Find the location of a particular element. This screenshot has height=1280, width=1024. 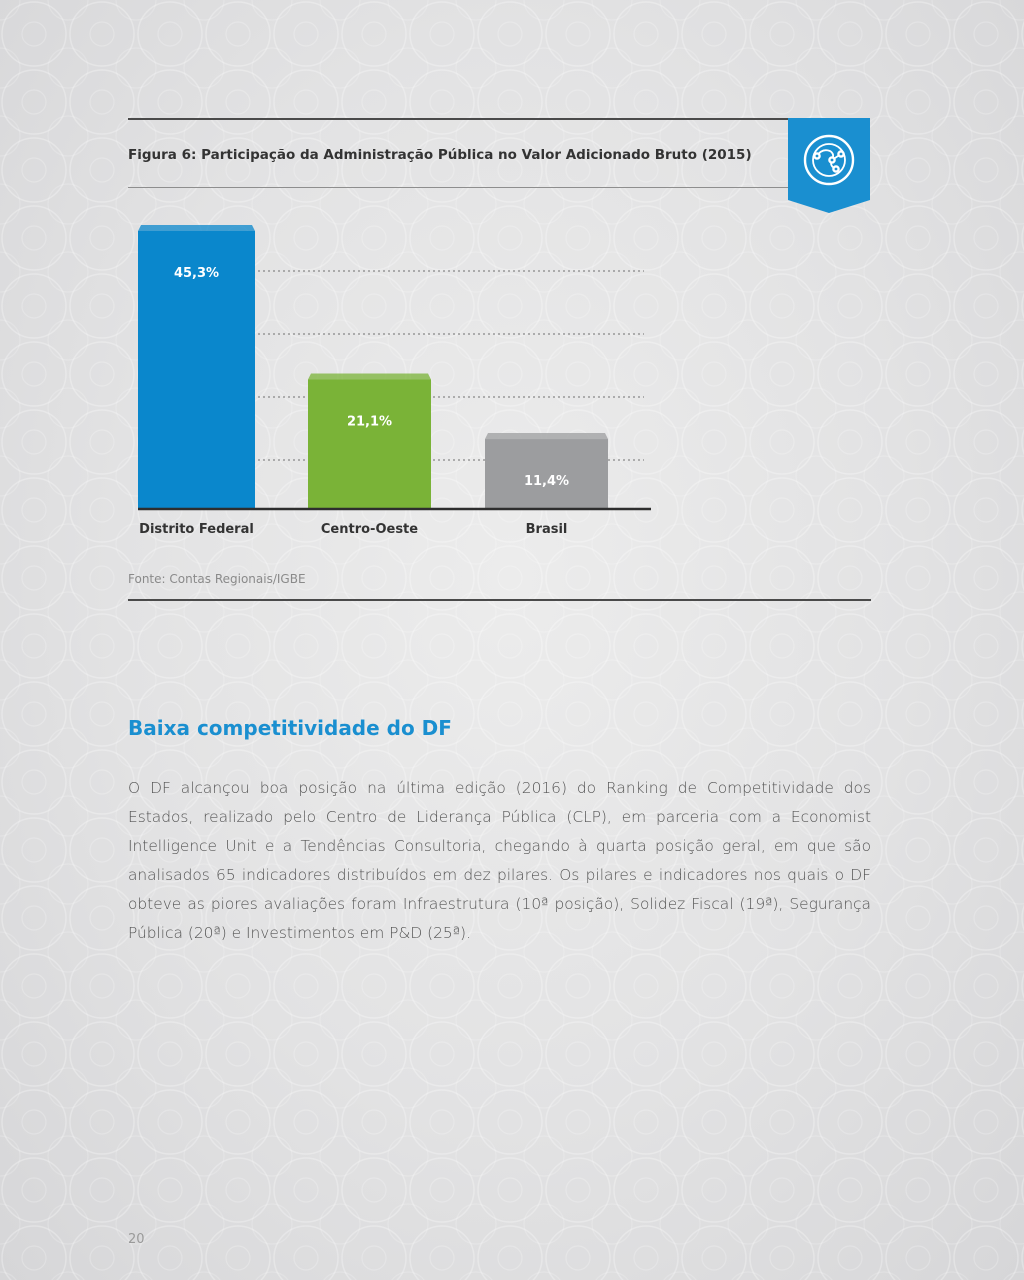

figure-ribbon-badge is located at coordinates (829, 165).